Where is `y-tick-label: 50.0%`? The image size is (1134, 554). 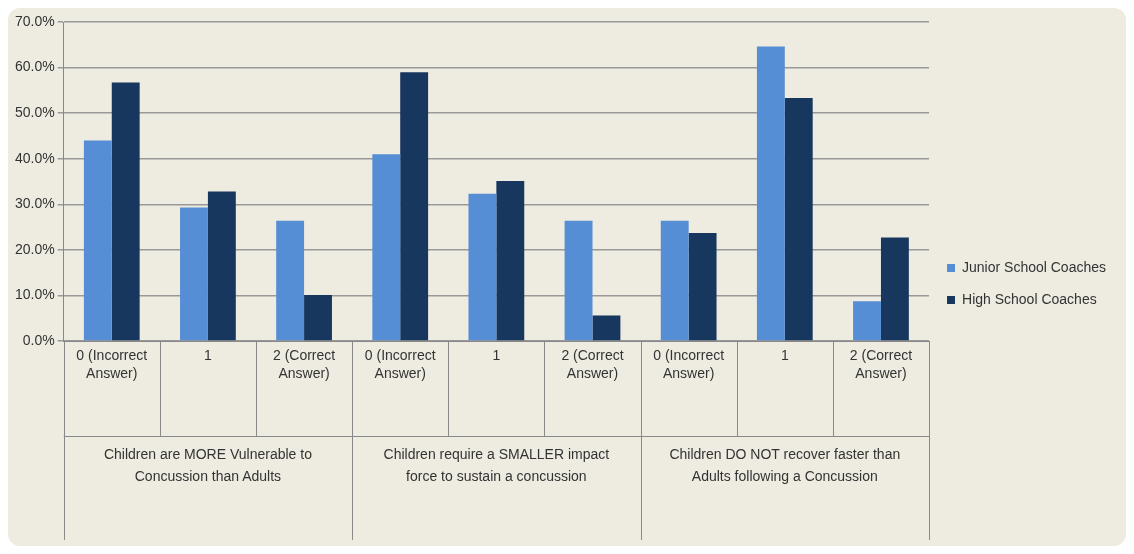
y-tick-label: 50.0% is located at coordinates (34, 112).